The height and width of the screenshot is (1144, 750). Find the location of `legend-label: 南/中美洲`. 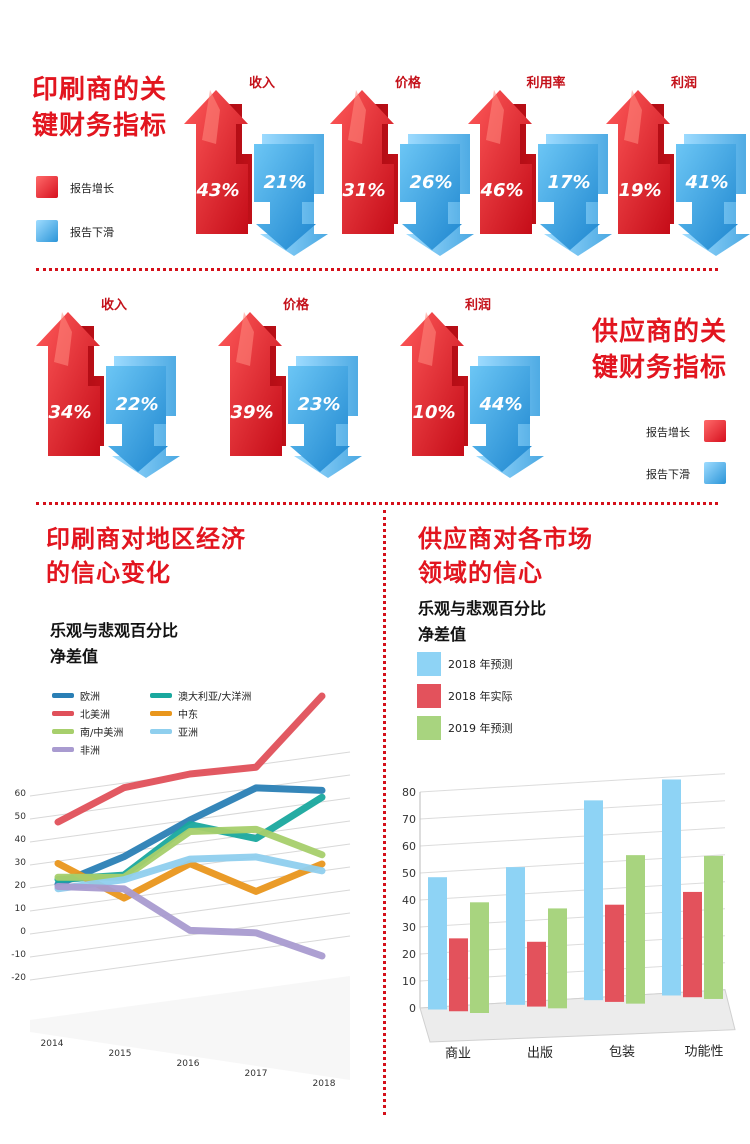

legend-label: 南/中美洲 is located at coordinates (101, 732).